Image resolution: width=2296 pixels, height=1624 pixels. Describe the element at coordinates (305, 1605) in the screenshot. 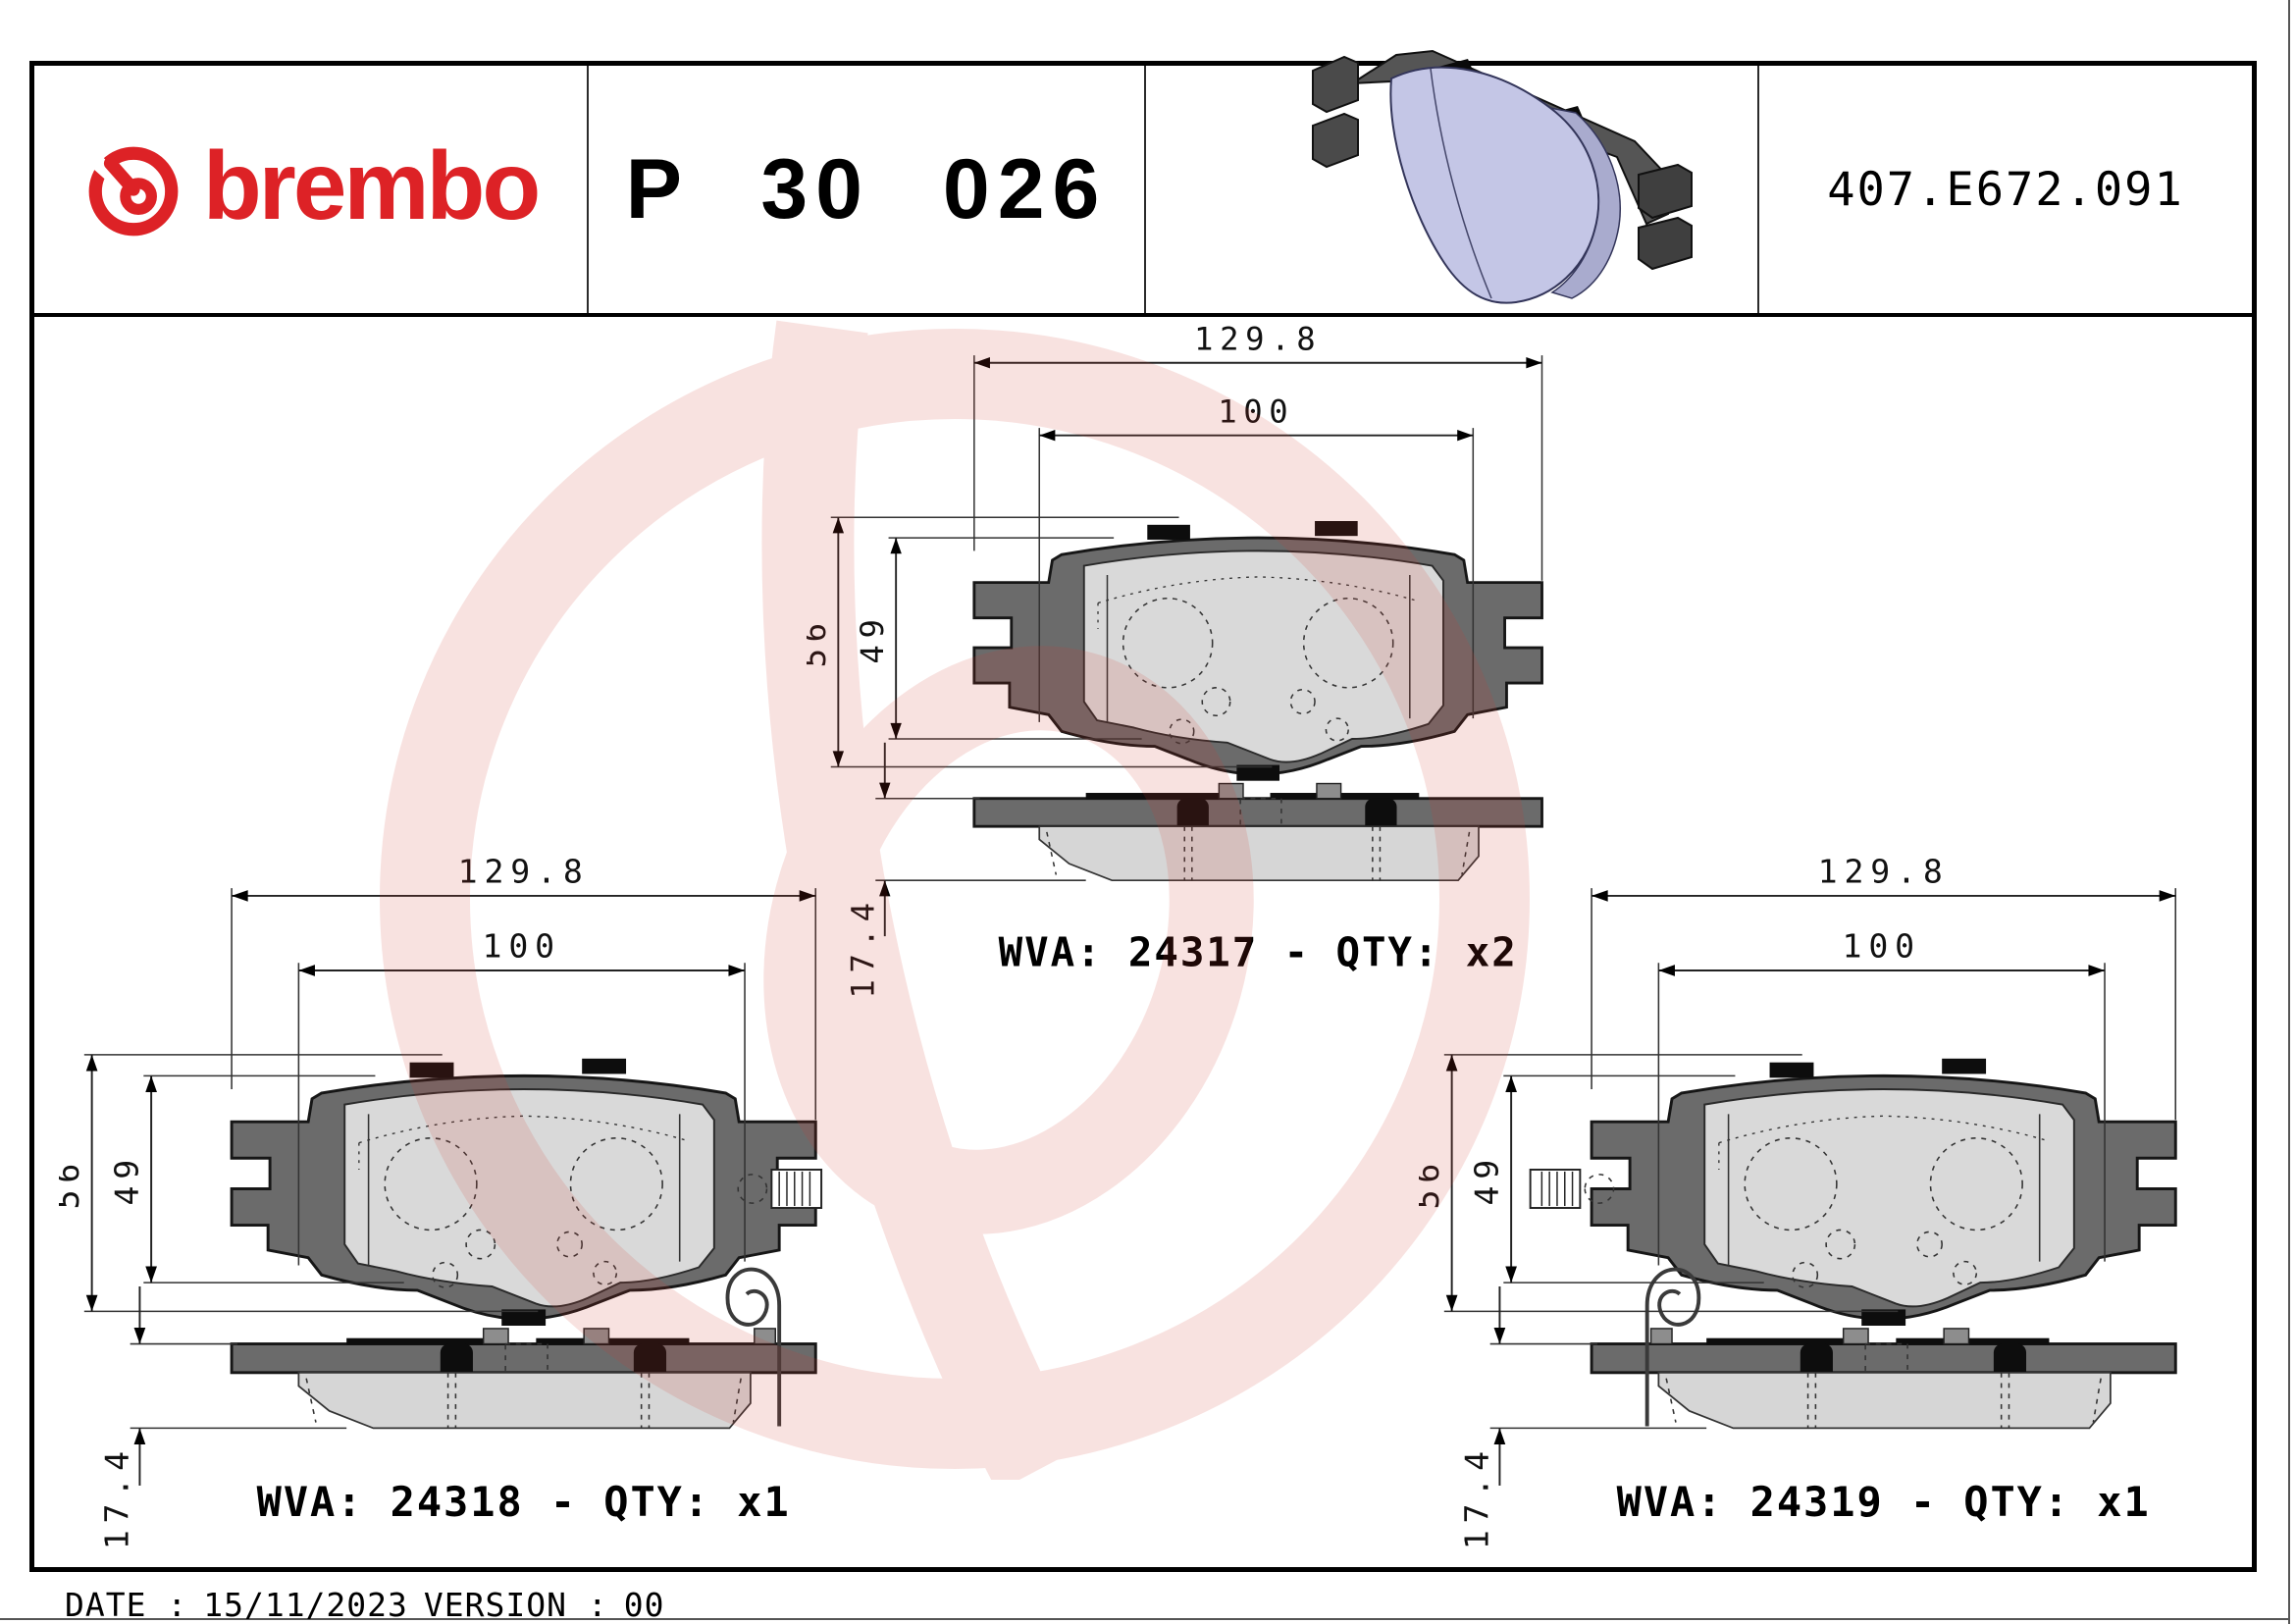

I see `date-value: 15/11/2023` at that location.